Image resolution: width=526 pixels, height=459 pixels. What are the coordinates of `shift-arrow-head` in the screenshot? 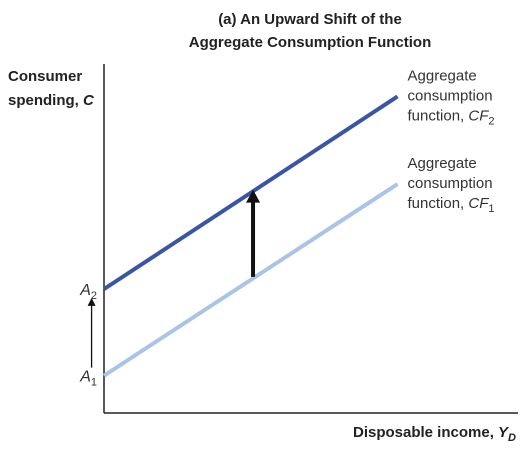 It's located at (253, 196).